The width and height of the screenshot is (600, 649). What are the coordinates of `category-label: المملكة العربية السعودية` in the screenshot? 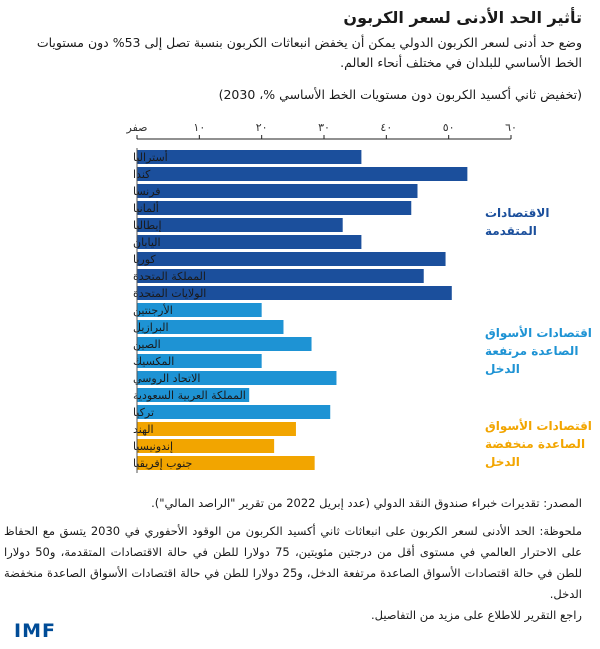 It's located at (189, 395).